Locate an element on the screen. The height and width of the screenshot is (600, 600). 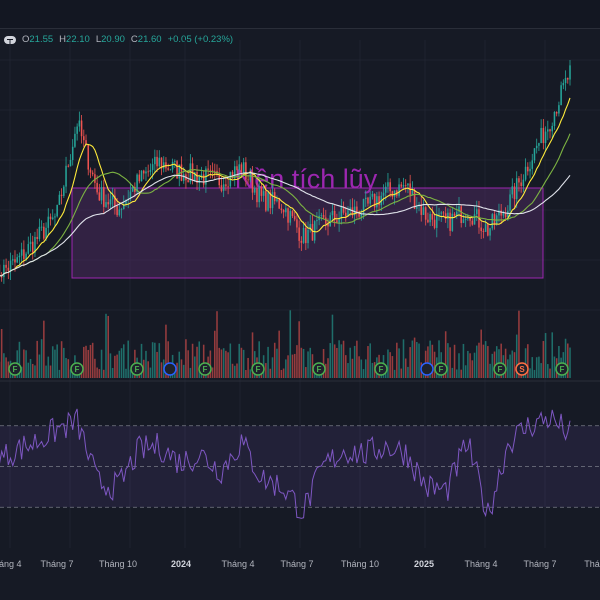
collapse-legend-button is located at coordinates (10, 39).